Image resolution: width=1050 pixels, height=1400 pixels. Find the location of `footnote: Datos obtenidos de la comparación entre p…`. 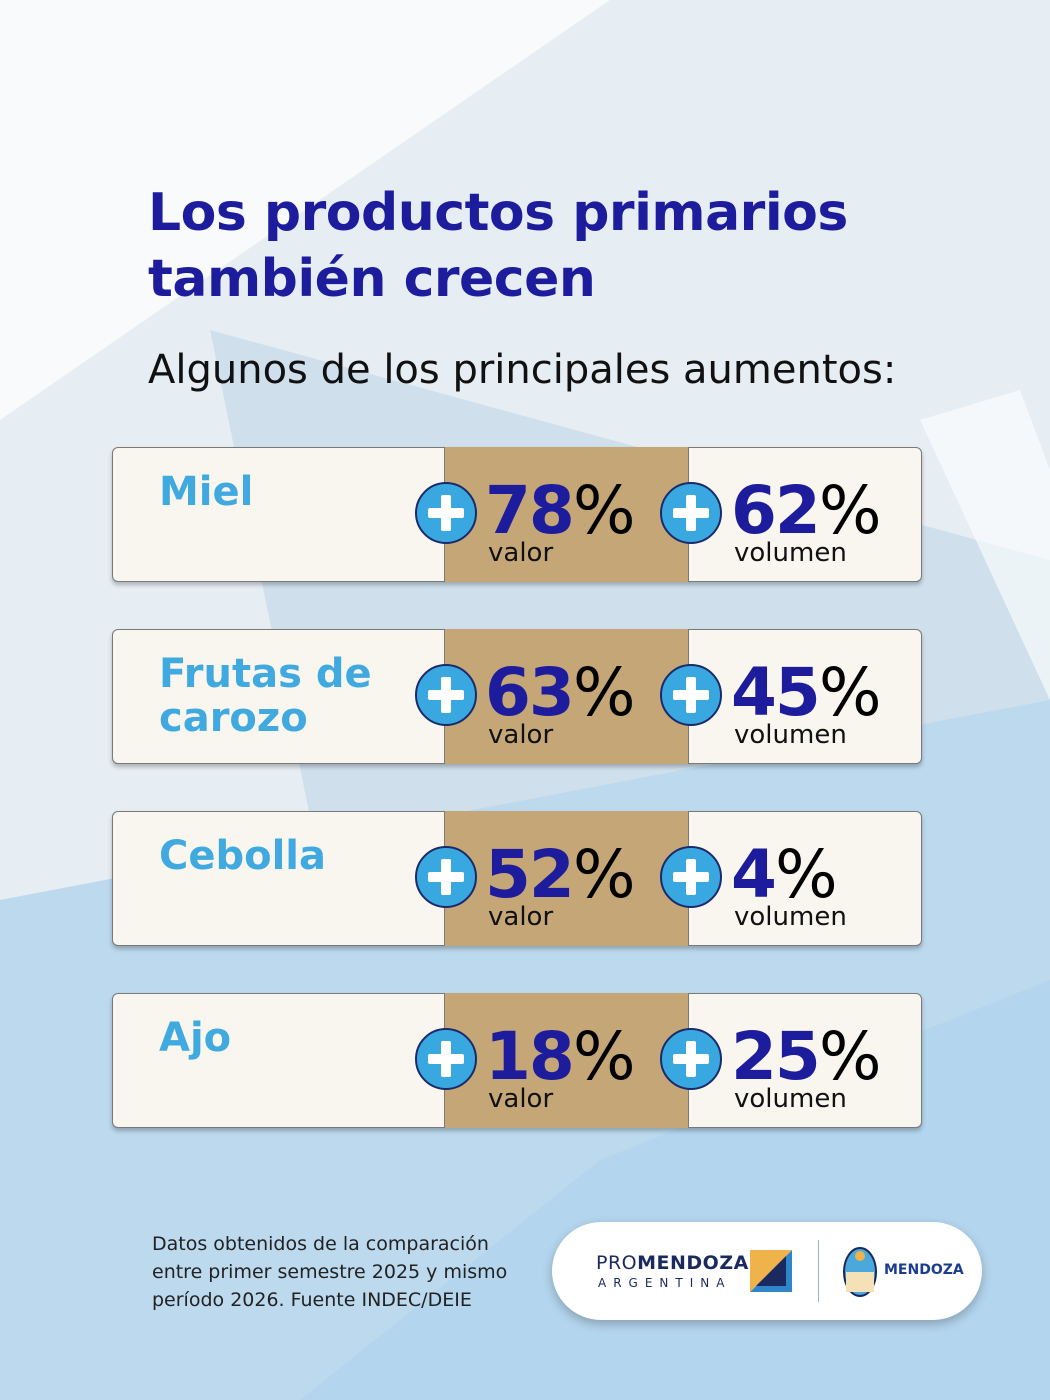

footnote: Datos obtenidos de la comparación entre p… is located at coordinates (329, 1272).